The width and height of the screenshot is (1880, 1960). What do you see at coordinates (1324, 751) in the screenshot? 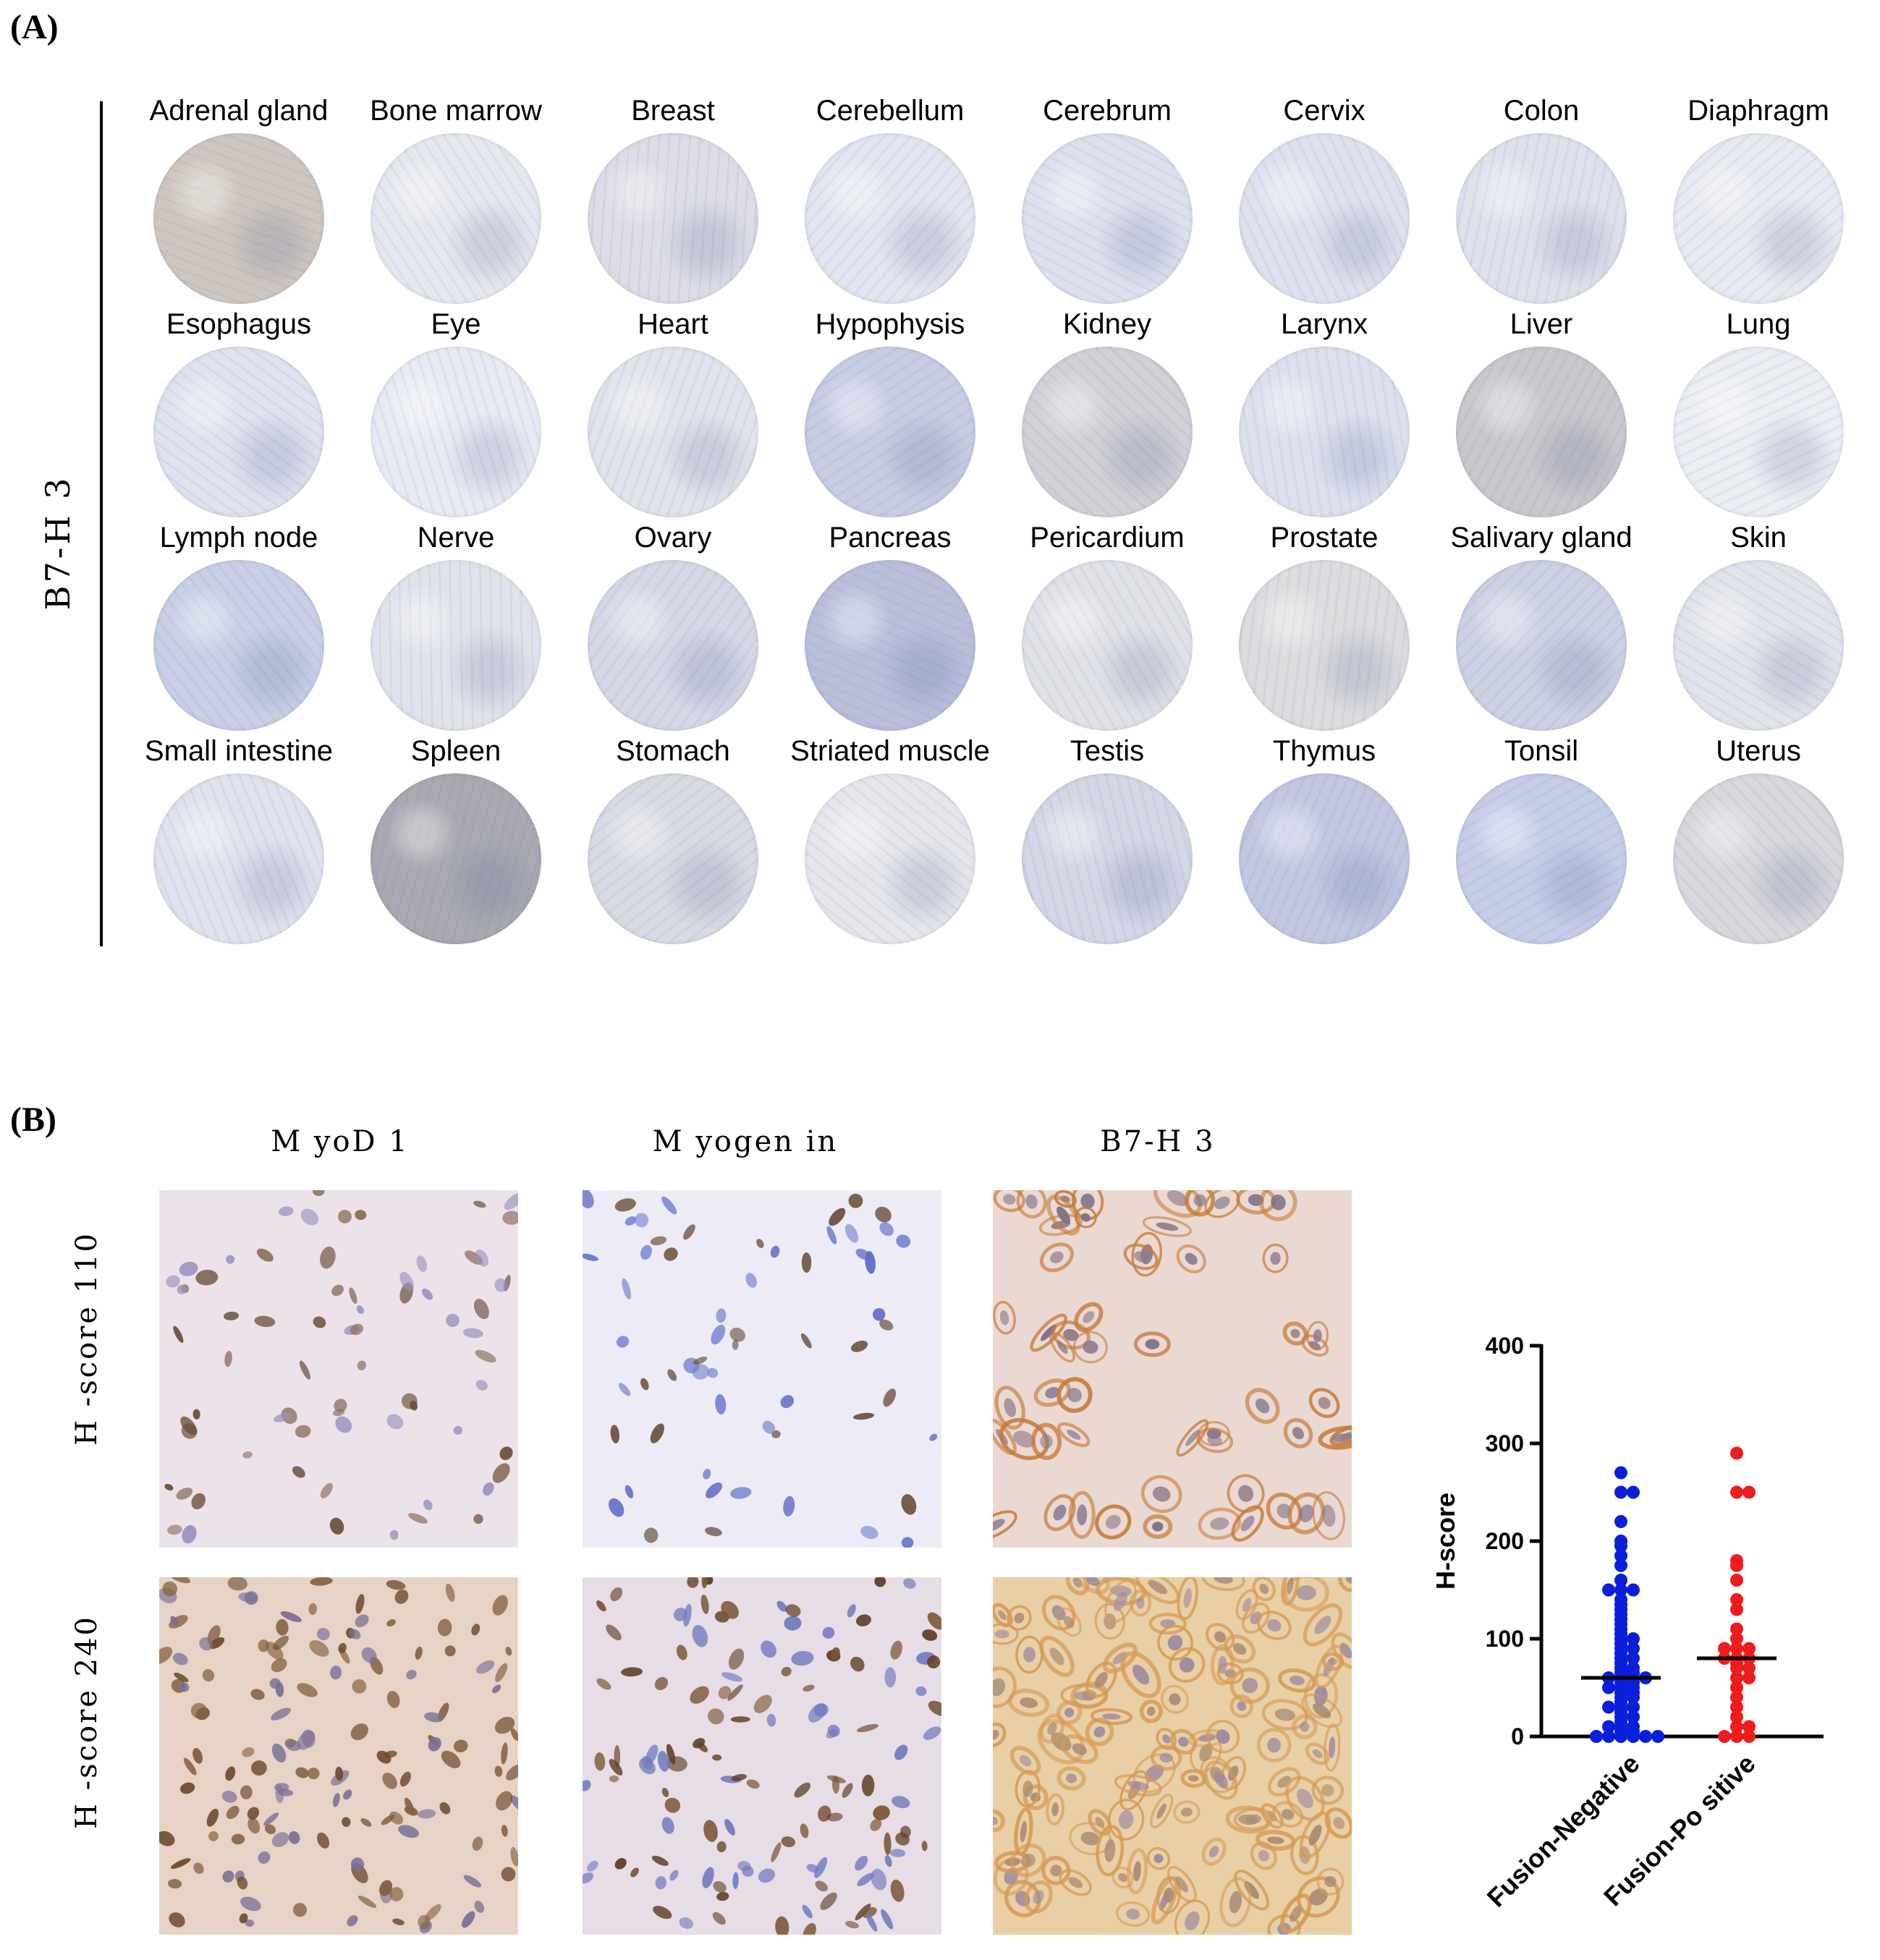
I see `tissue-label: Thymus` at bounding box center [1324, 751].